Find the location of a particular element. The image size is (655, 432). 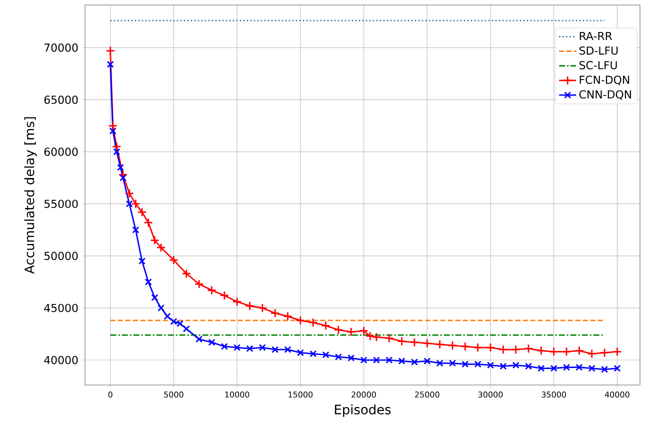

y-axis-title: Accumulated delay [ms] is located at coordinates (30, 195).